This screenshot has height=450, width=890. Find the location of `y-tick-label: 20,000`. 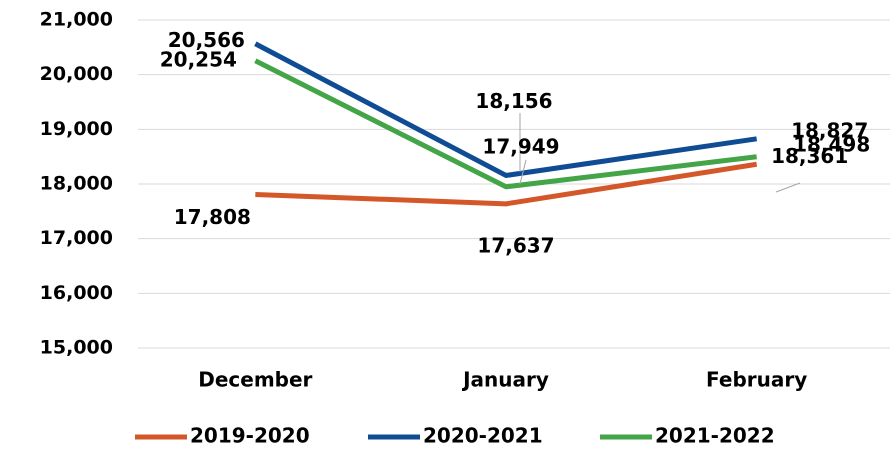

y-tick-label: 20,000 is located at coordinates (76, 74).